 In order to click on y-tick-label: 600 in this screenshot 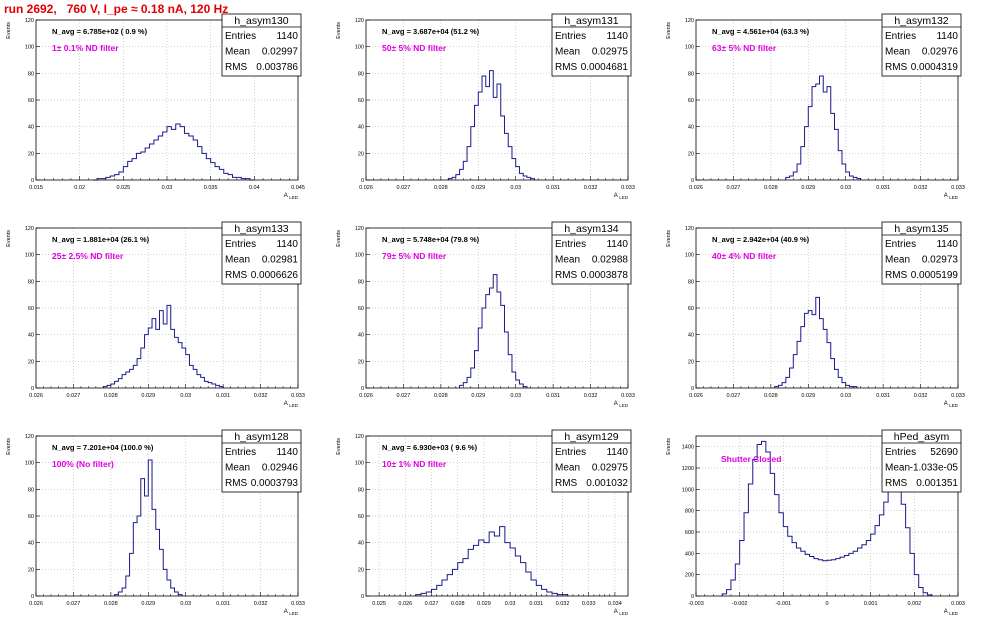, I will do `click(689, 533)`.